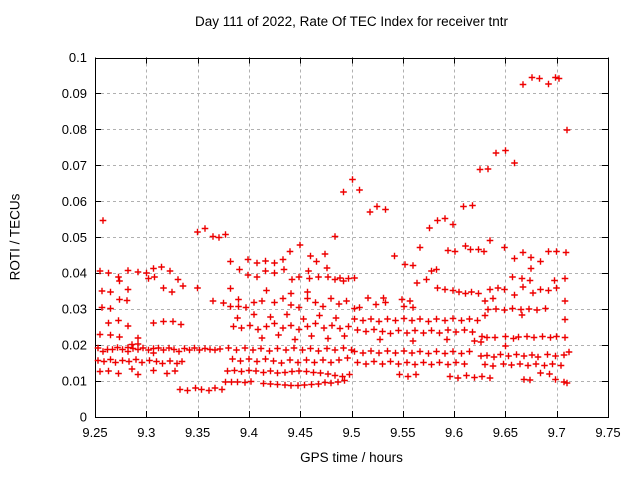 The width and height of the screenshot is (640, 480). I want to click on y-tick-label: 0, so click(83, 417).